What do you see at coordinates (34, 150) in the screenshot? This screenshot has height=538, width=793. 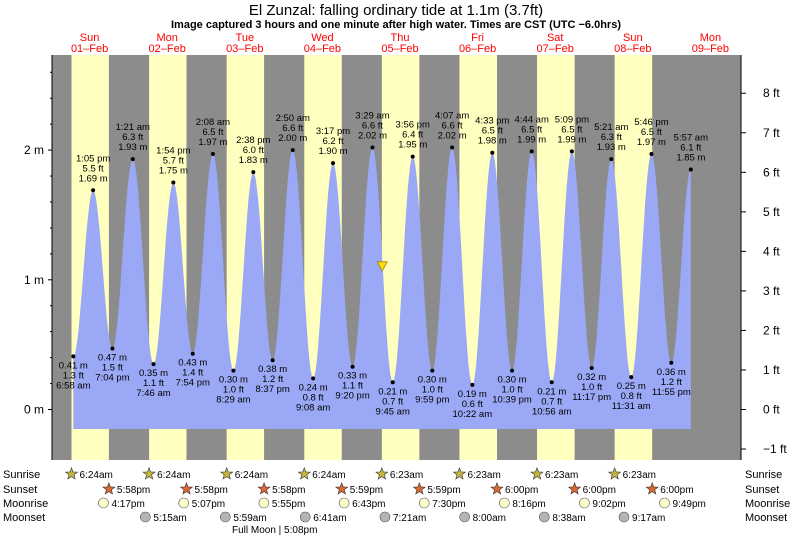 I see `left-tick-label: 2 m` at bounding box center [34, 150].